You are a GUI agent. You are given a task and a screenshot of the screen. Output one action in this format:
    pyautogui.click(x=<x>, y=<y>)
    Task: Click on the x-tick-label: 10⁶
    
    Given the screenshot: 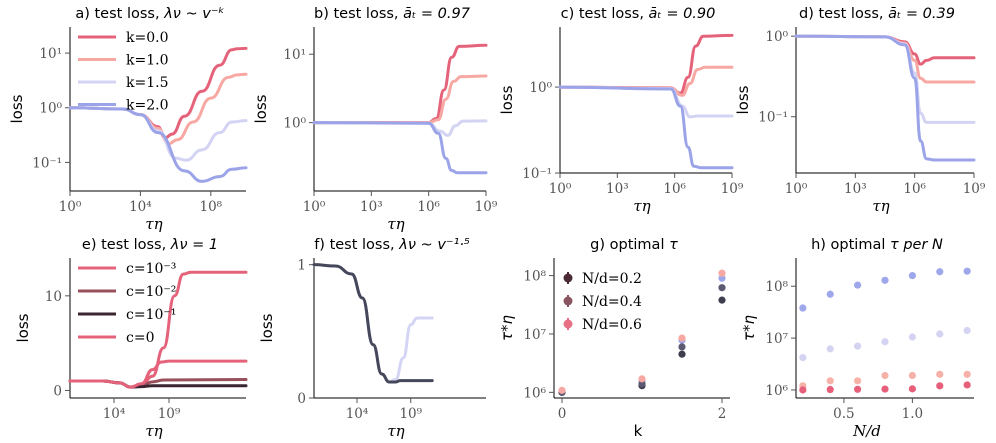 What is the action you would take?
    pyautogui.click(x=914, y=189)
    